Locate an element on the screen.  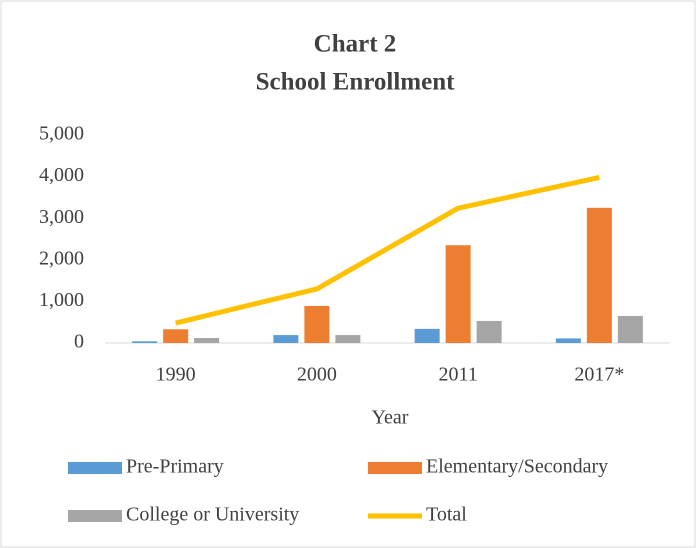
y-tick-label: 0 is located at coordinates (79, 342).